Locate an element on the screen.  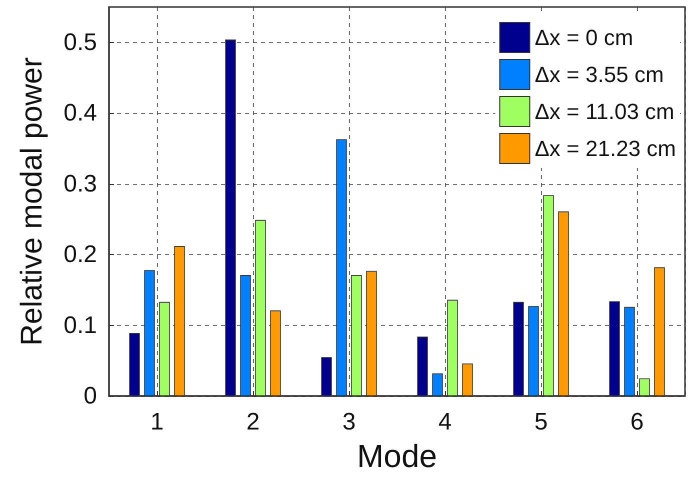
x-tick-label: 2 is located at coordinates (253, 422).